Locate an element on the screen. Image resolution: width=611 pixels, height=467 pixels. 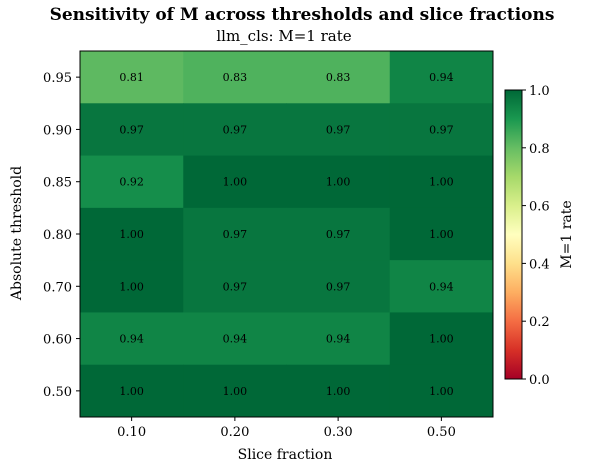
y-tick-label: 0.85 is located at coordinates (57, 183).